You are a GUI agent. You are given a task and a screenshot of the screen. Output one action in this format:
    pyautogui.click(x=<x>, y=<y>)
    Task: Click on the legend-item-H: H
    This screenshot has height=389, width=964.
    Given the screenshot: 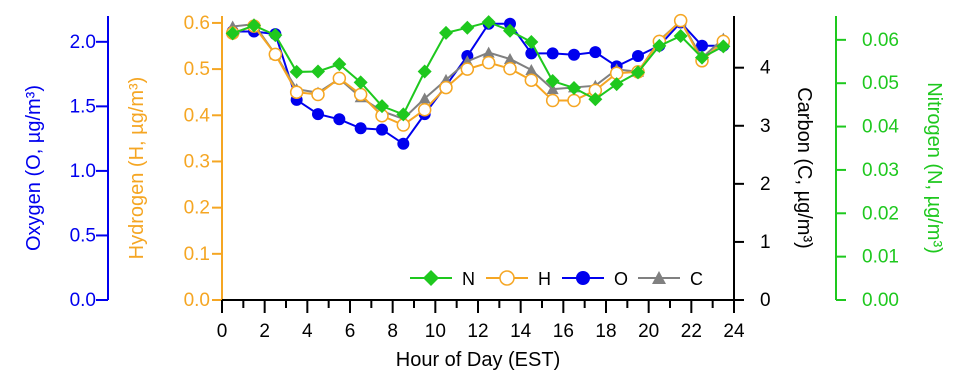 What is the action you would take?
    pyautogui.click(x=518, y=279)
    